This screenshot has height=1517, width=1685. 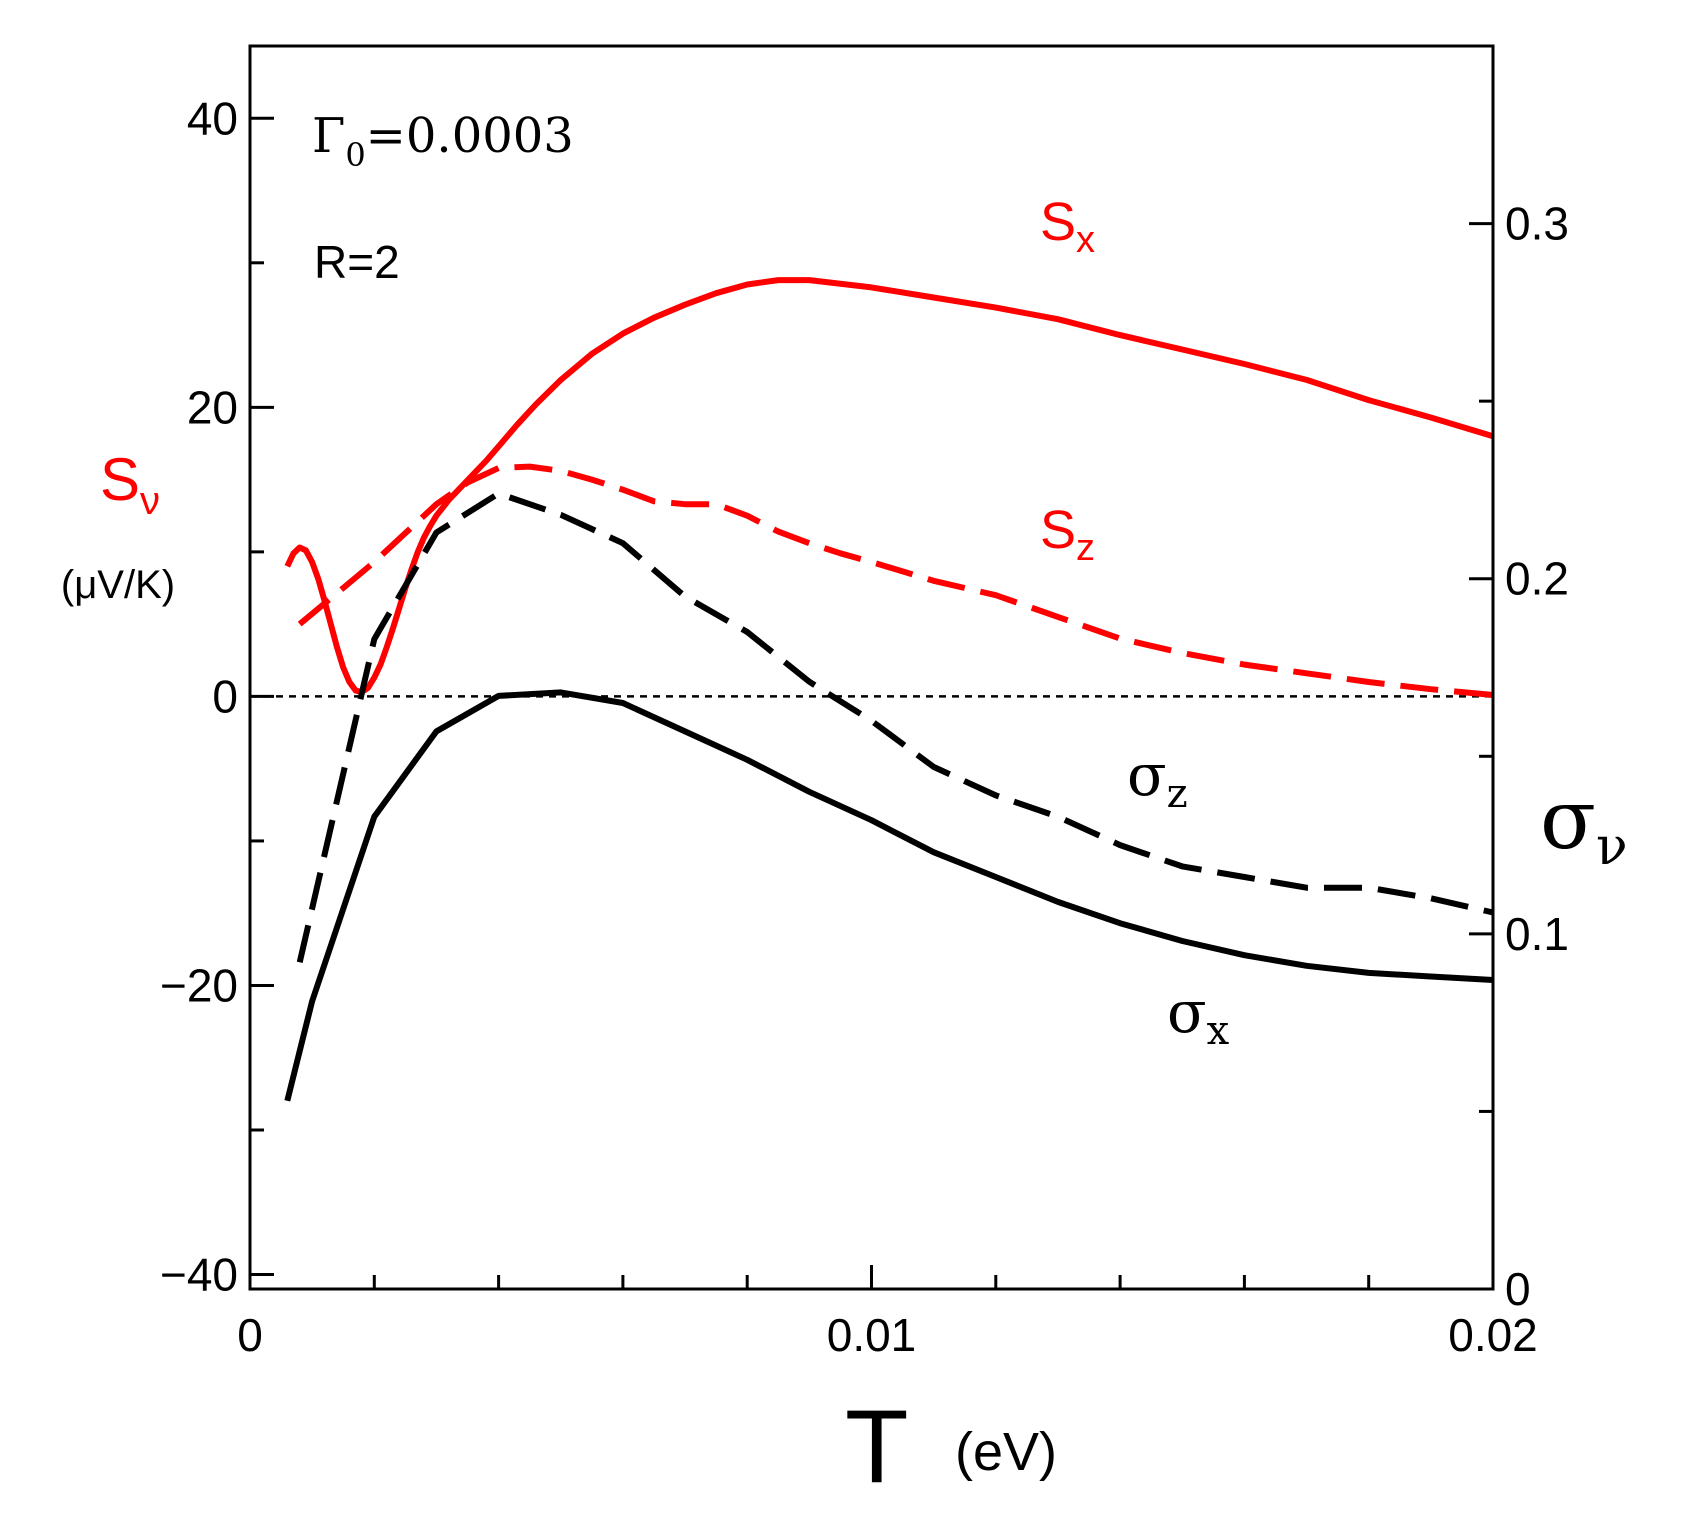 I want to click on right-axis-label: σν, so click(x=1584, y=825).